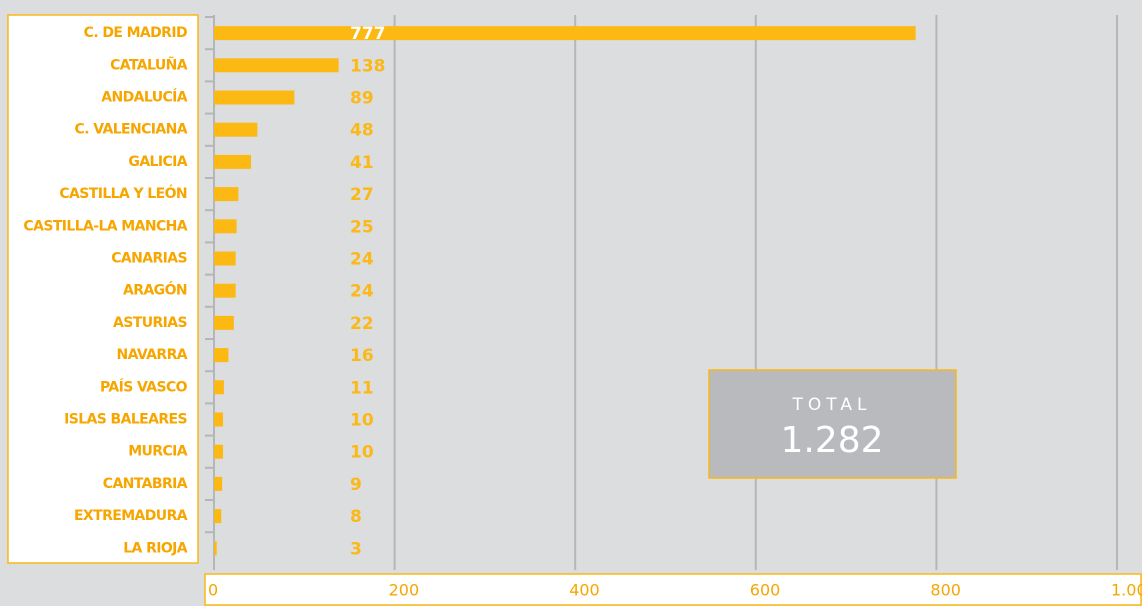  What do you see at coordinates (362, 388) in the screenshot?
I see `value-label: 11` at bounding box center [362, 388].